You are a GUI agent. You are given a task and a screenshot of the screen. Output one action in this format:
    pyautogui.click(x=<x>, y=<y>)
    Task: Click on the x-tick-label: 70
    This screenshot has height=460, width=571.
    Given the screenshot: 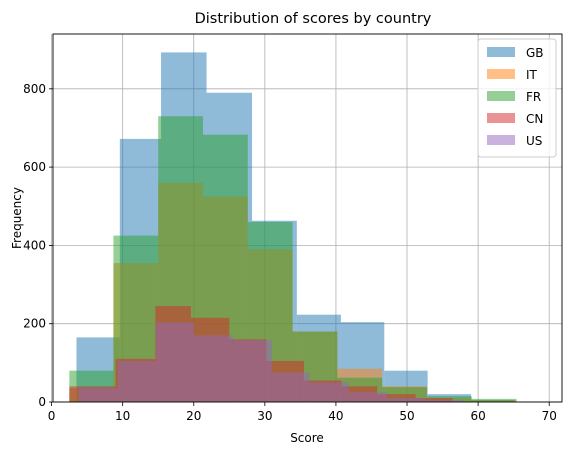 What is the action you would take?
    pyautogui.click(x=549, y=416)
    